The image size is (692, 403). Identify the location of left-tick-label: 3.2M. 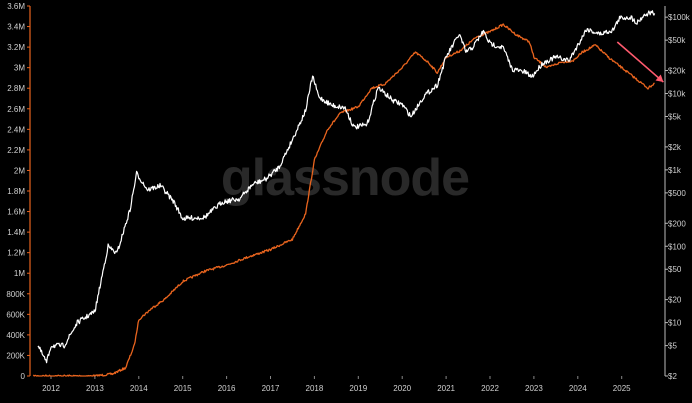
(16, 47).